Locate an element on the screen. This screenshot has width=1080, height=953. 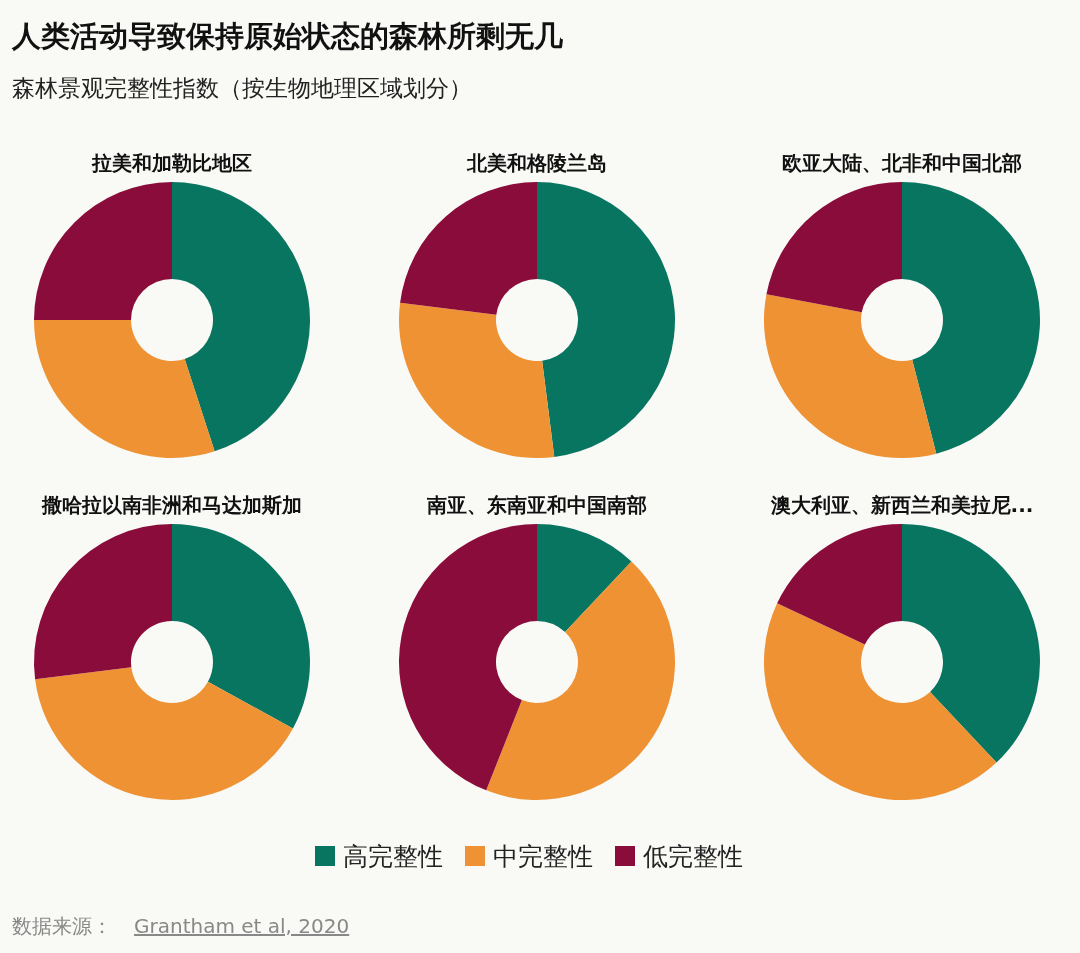
legend-label: 低完整性 is located at coordinates (693, 856).